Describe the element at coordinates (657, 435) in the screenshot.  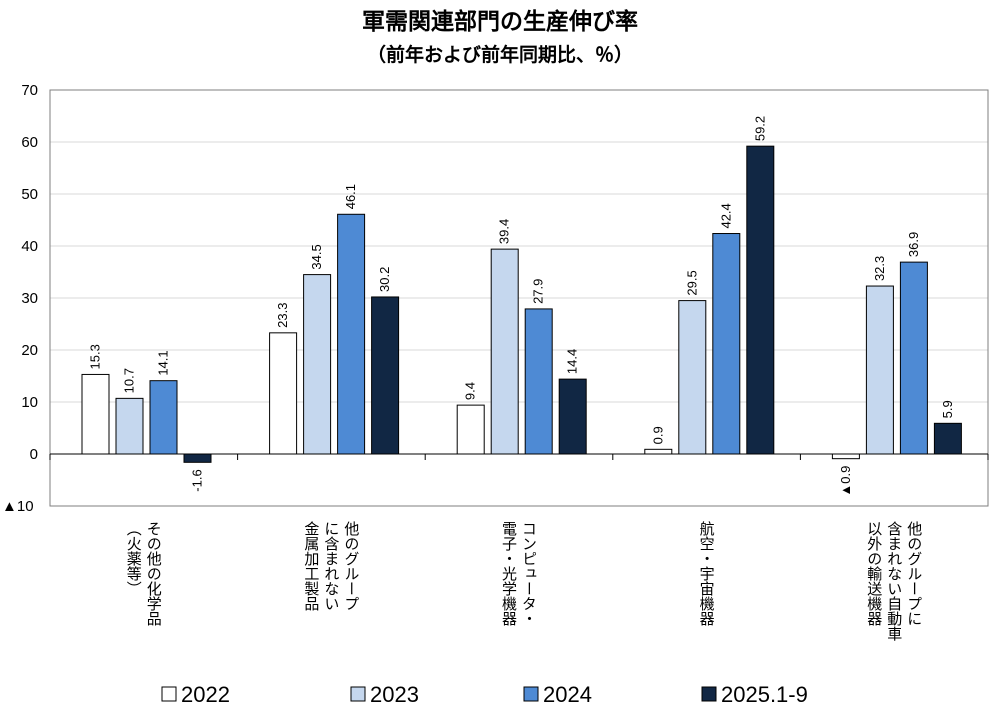
I see `data-label: 0.9` at that location.